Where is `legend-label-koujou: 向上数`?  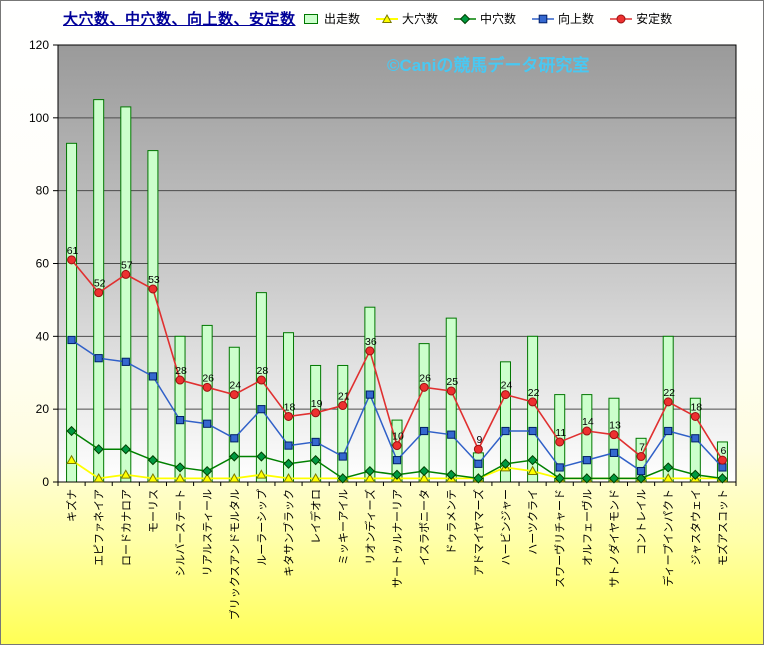 legend-label-koujou: 向上数 is located at coordinates (576, 19).